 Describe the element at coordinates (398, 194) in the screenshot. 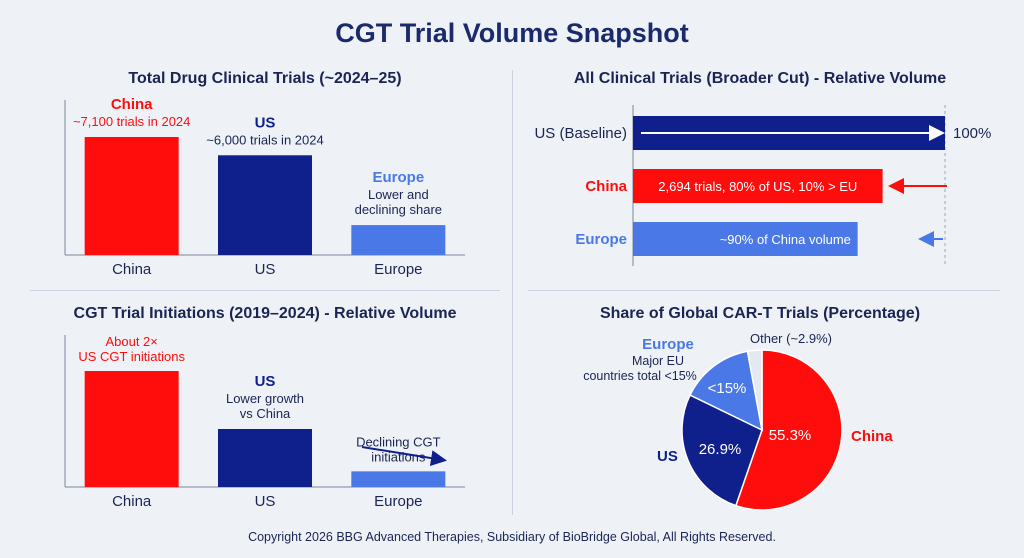

I see `annotation-europe-0: Lower and` at that location.